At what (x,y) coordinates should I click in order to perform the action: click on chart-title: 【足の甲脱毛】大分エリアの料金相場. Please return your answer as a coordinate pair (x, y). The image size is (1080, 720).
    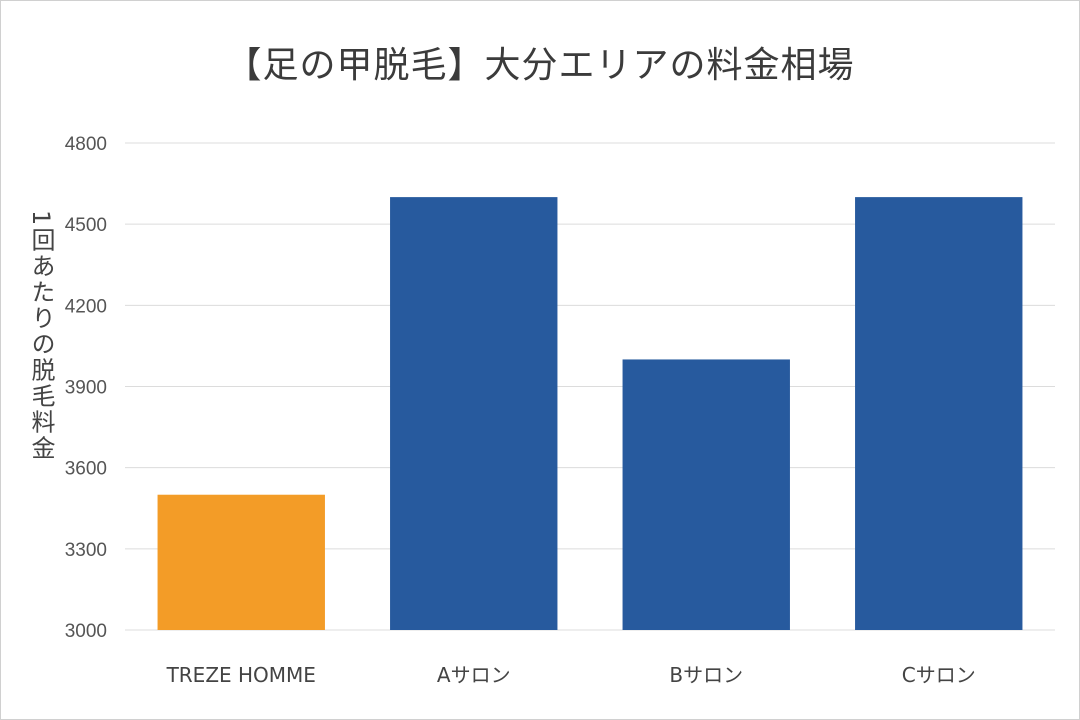
    Looking at the image, I should click on (540, 65).